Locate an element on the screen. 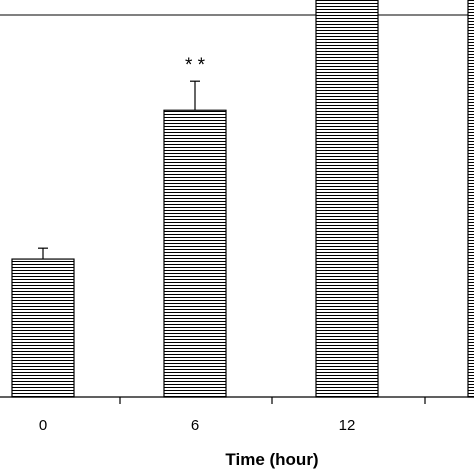 The width and height of the screenshot is (474, 474). x-axis-title: Time (hour) is located at coordinates (271, 459).